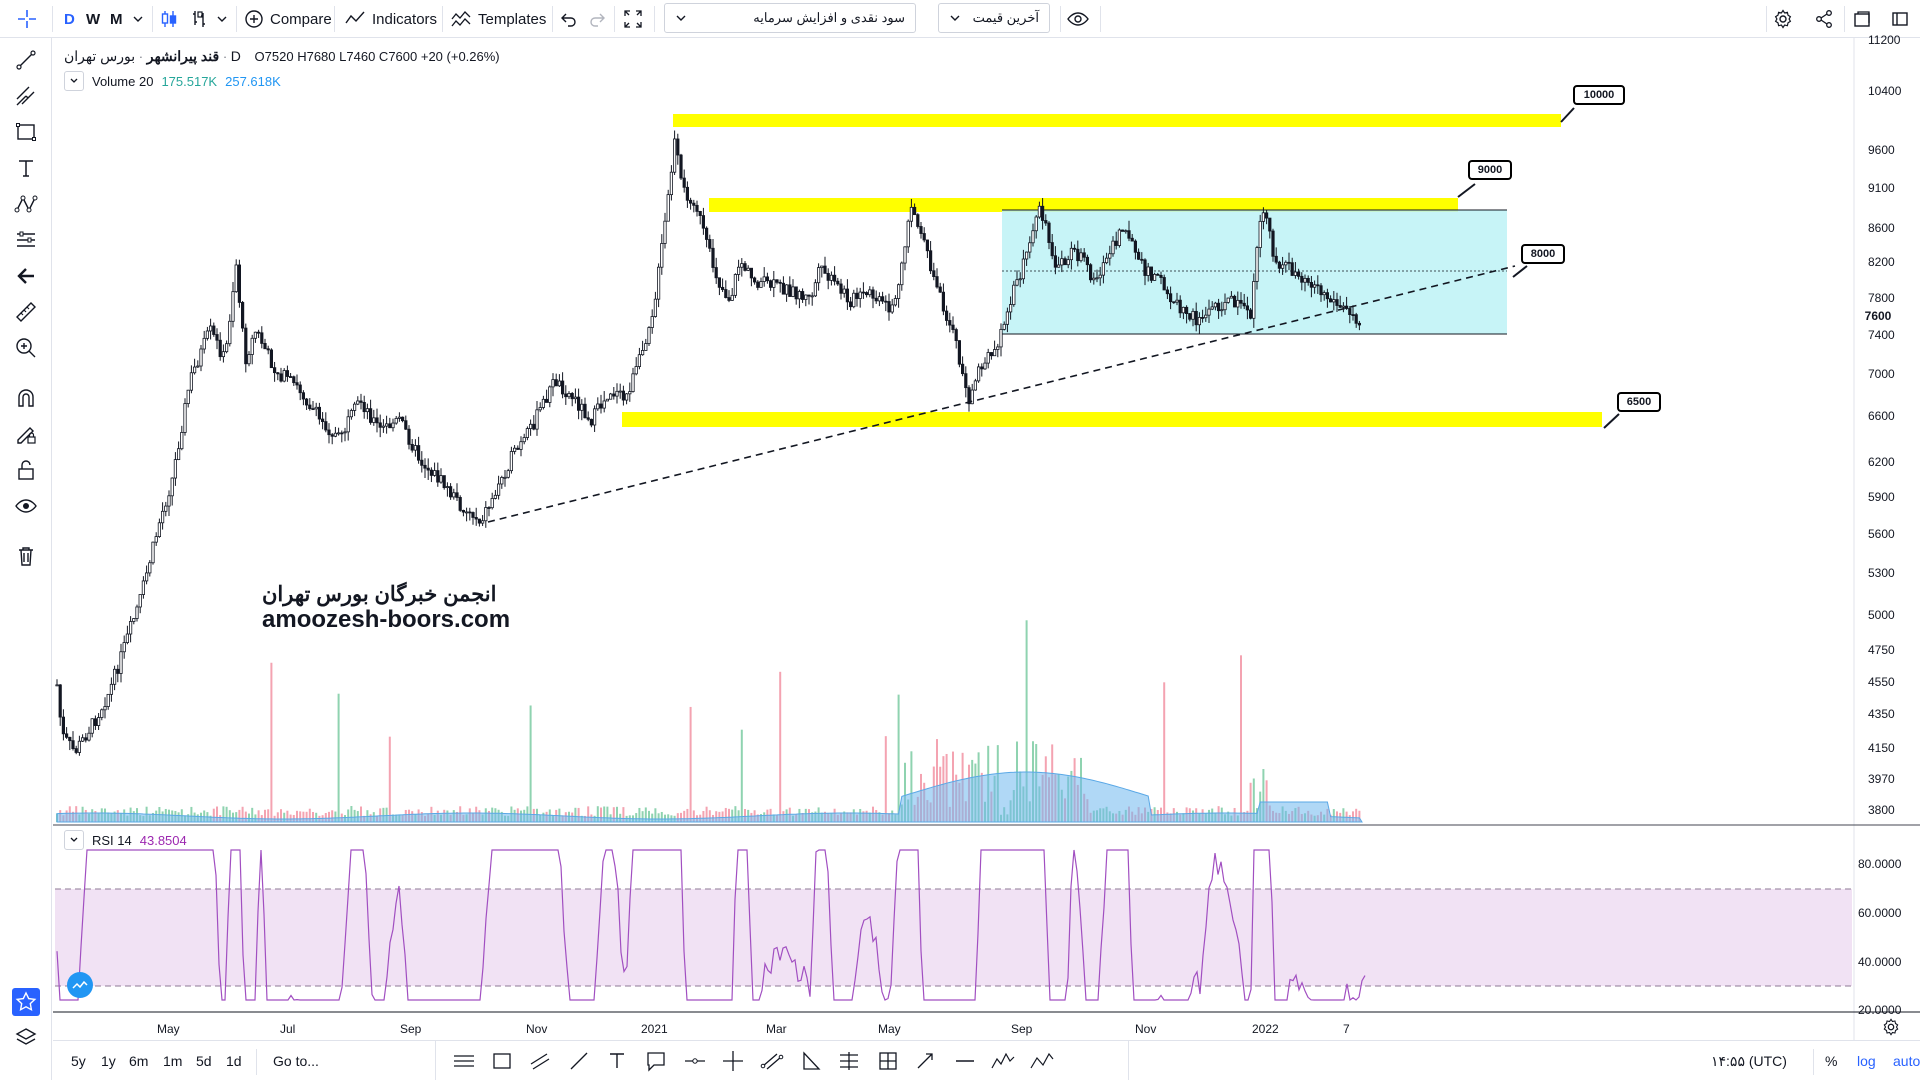 This screenshot has width=1920, height=1080. Describe the element at coordinates (108, 1061) in the screenshot. I see `range-1y: 1y` at that location.